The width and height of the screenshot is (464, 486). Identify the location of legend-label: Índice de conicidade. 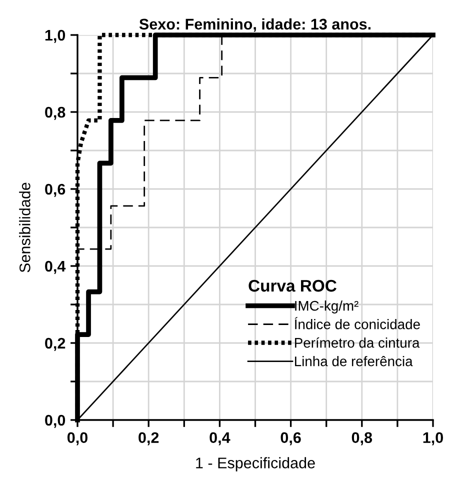
(357, 323).